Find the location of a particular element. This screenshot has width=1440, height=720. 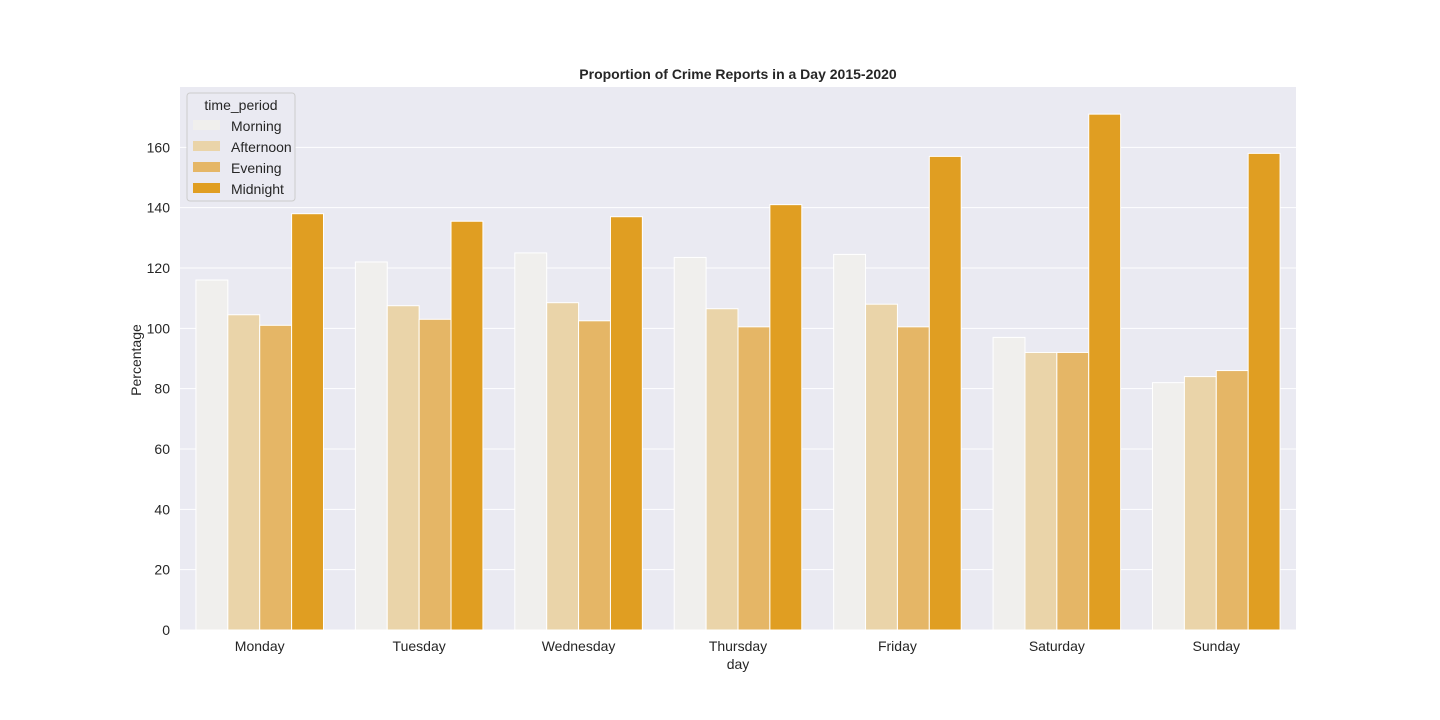

x-tick-label: Wednesday is located at coordinates (579, 646).